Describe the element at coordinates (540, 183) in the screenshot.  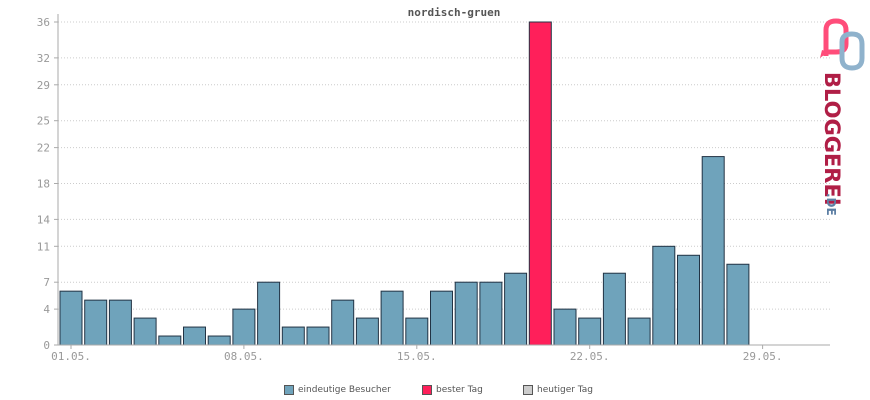
I see `bar-best-day` at that location.